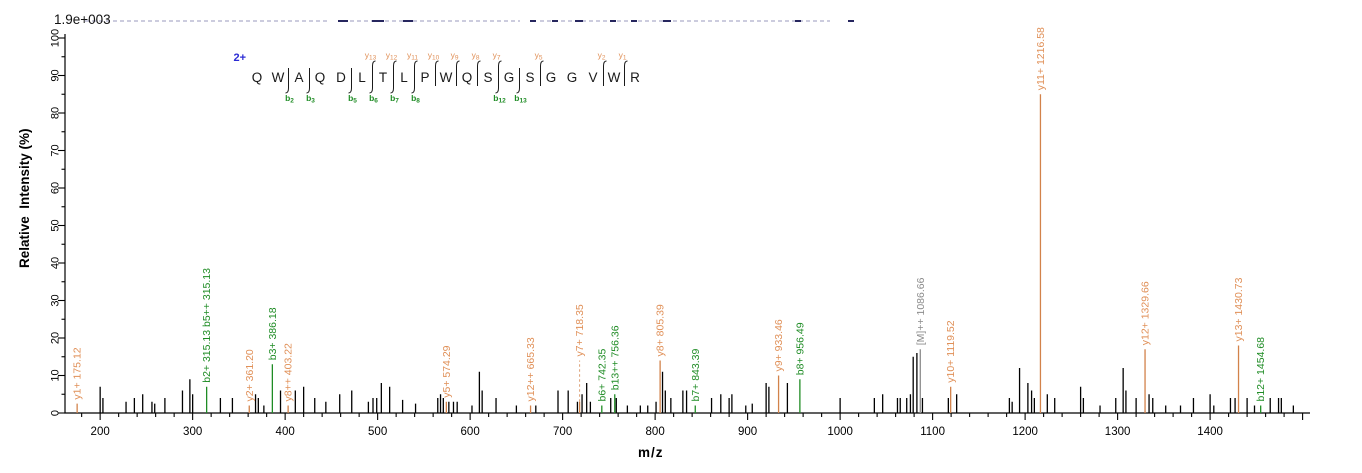 Image resolution: width=1362 pixels, height=473 pixels. I want to click on svg-text: 400, so click(285, 432).